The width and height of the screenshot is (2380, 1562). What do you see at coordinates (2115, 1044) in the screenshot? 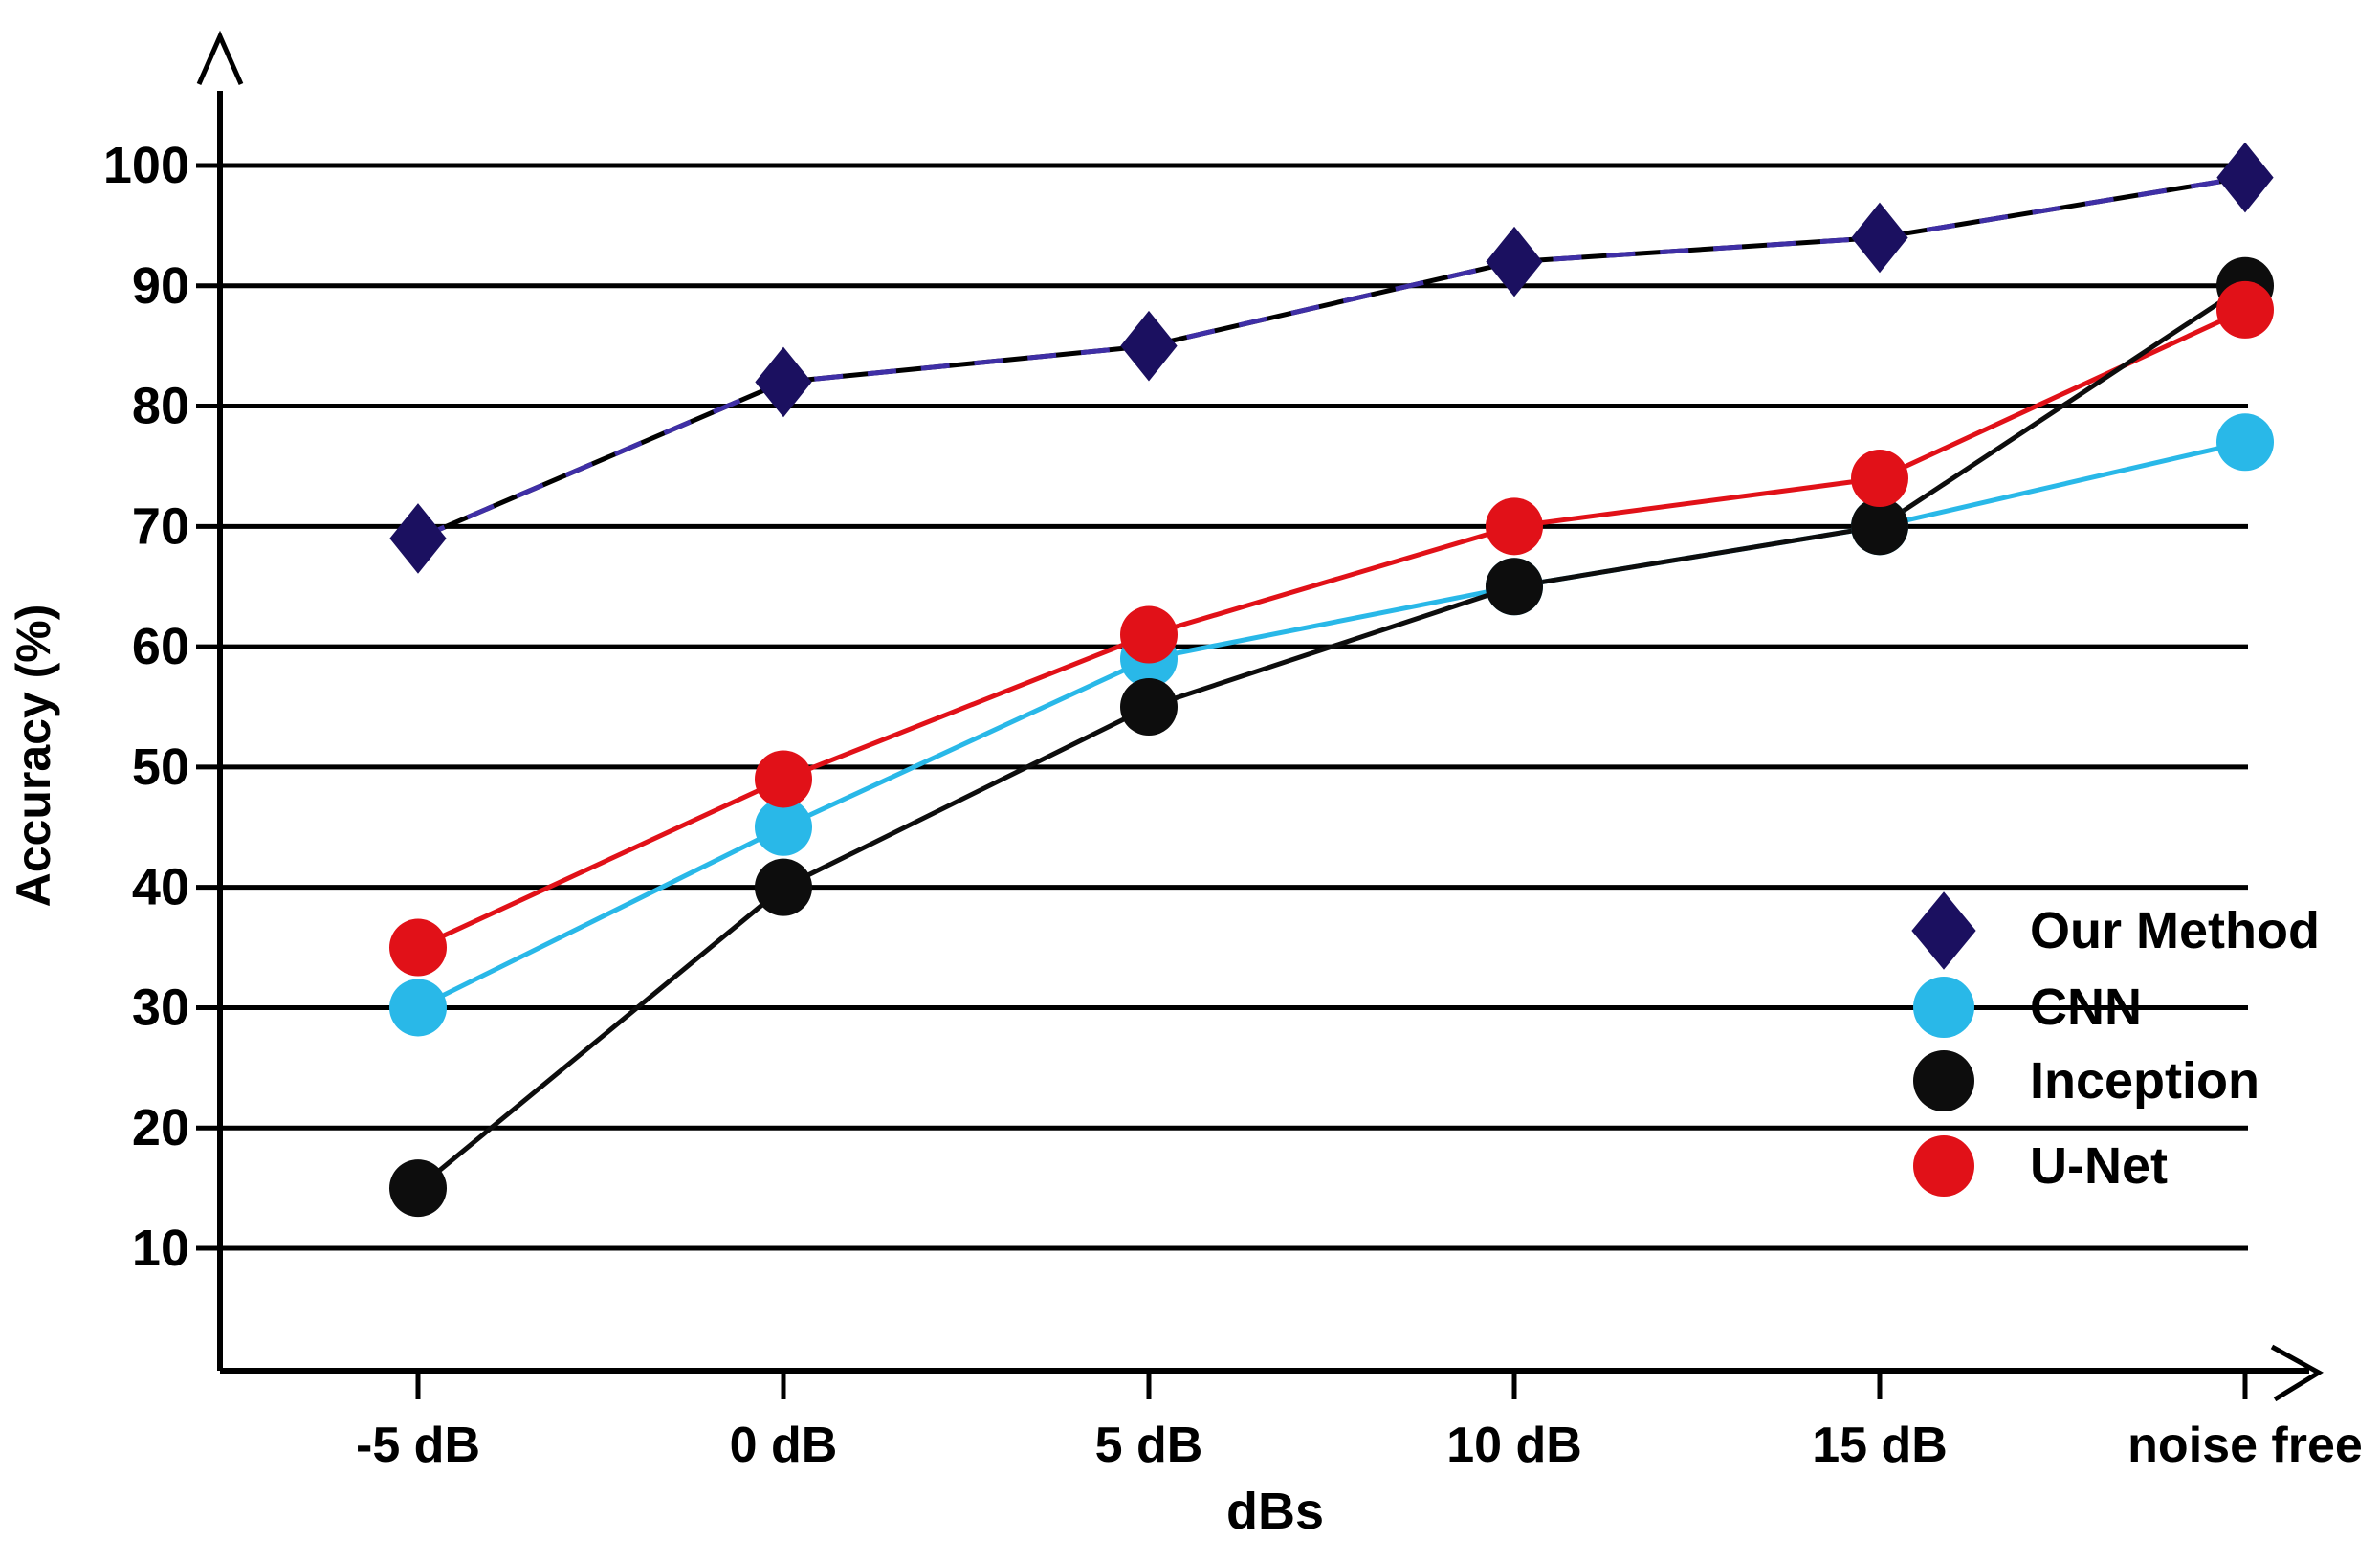
I see `legend: Our Method CNN Inception U-Net` at bounding box center [2115, 1044].